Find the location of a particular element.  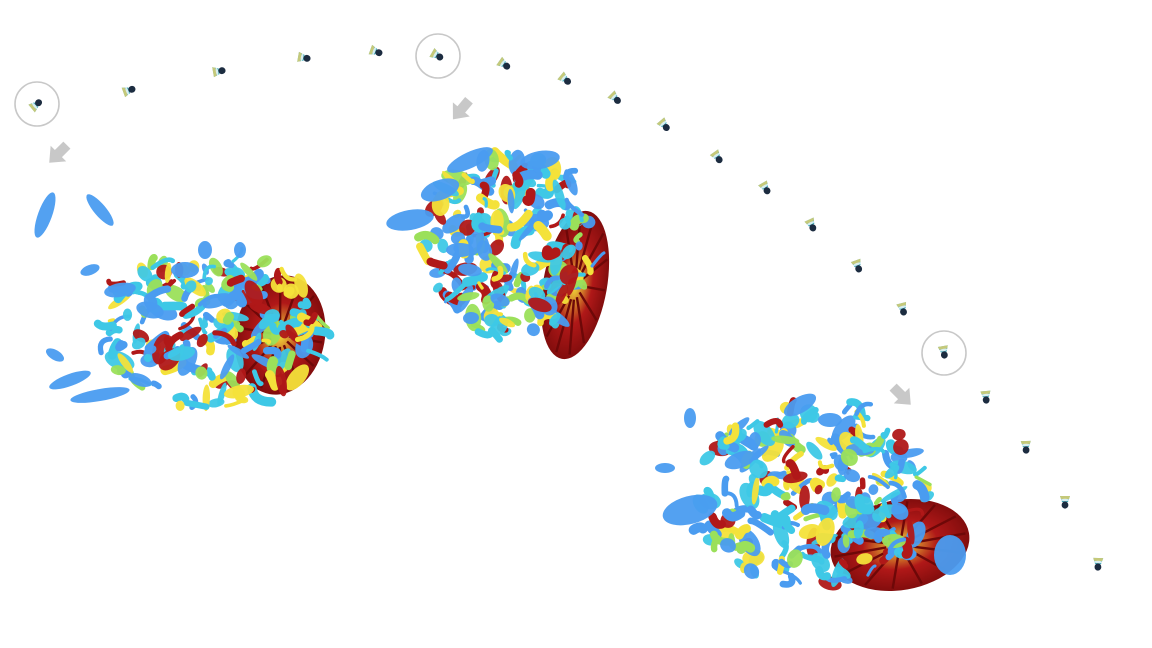

vortex-visualization-descent is located at coordinates (812, 492).